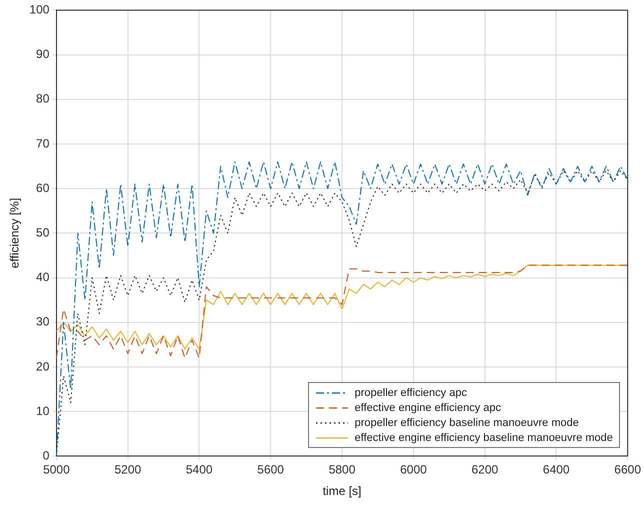 The width and height of the screenshot is (644, 507). Describe the element at coordinates (56, 469) in the screenshot. I see `x-tick-label: 5000` at that location.